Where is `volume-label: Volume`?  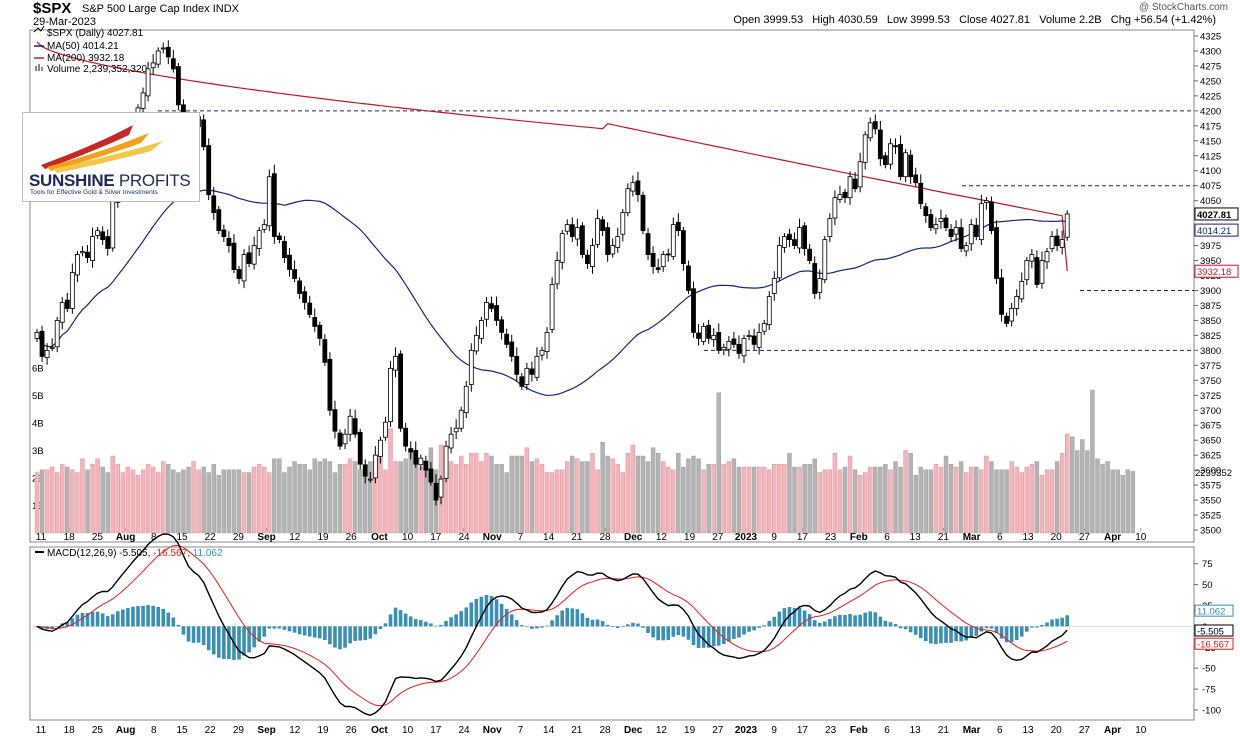
volume-label: Volume is located at coordinates (1057, 20).